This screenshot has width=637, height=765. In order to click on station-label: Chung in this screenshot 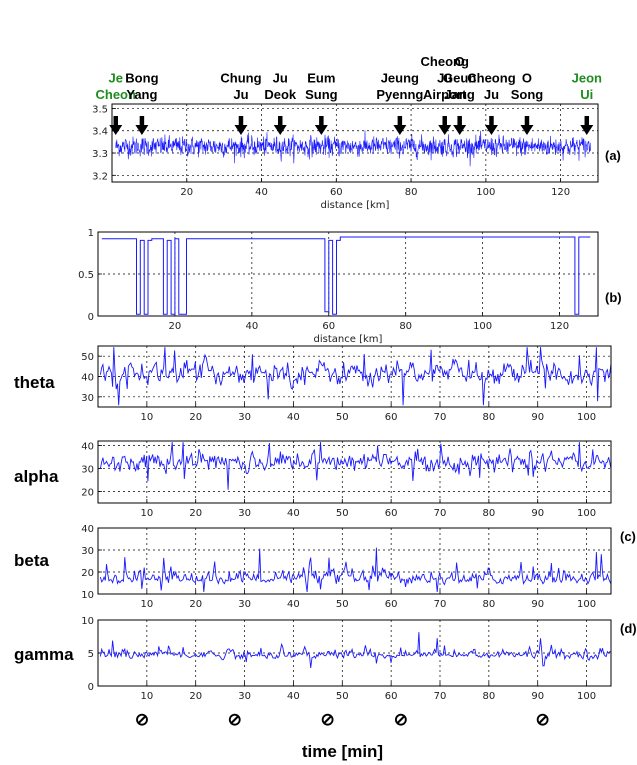, I will do `click(240, 78)`.